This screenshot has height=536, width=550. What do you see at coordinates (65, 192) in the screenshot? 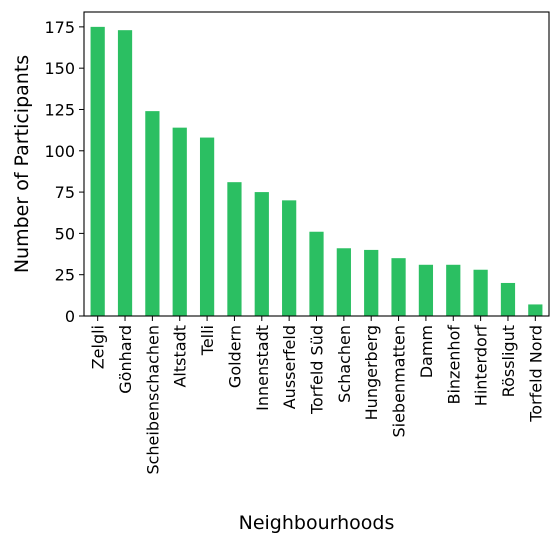
I see `y-tick-label-3: 75` at bounding box center [65, 192].